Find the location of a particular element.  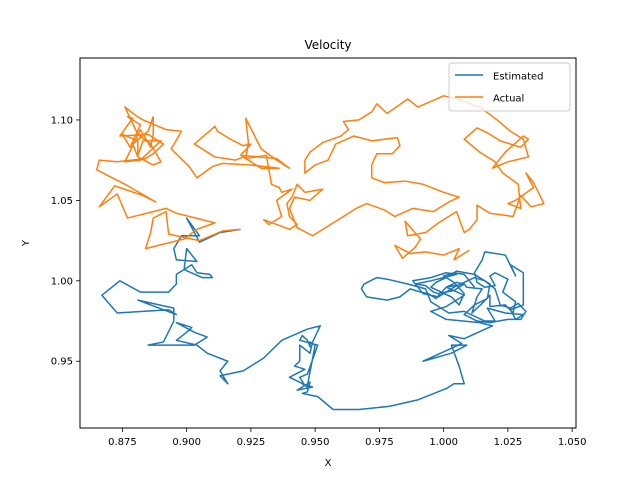

x-tick-label: 0.925 is located at coordinates (251, 442).